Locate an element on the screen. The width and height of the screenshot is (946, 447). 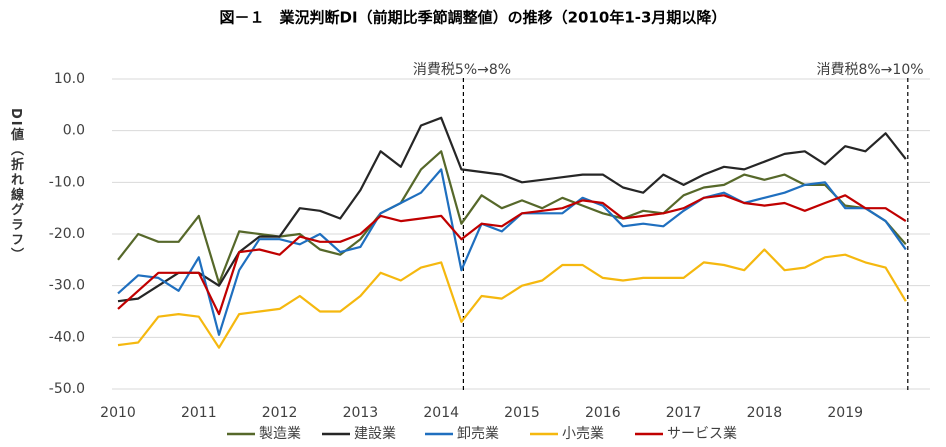
y-tick-label: -40.0 is located at coordinates (67, 337).